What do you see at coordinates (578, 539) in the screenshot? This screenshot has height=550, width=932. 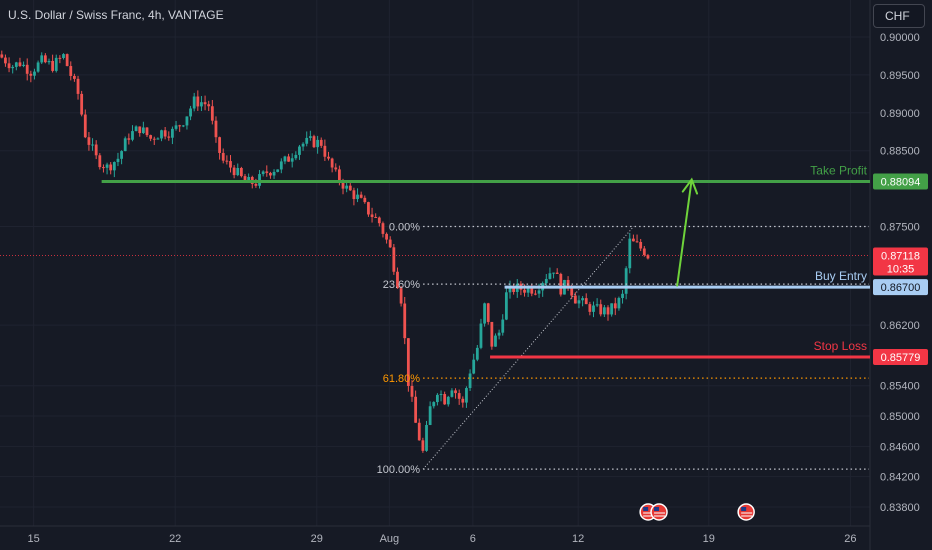 I see `x-tick-label: 12` at bounding box center [578, 539].